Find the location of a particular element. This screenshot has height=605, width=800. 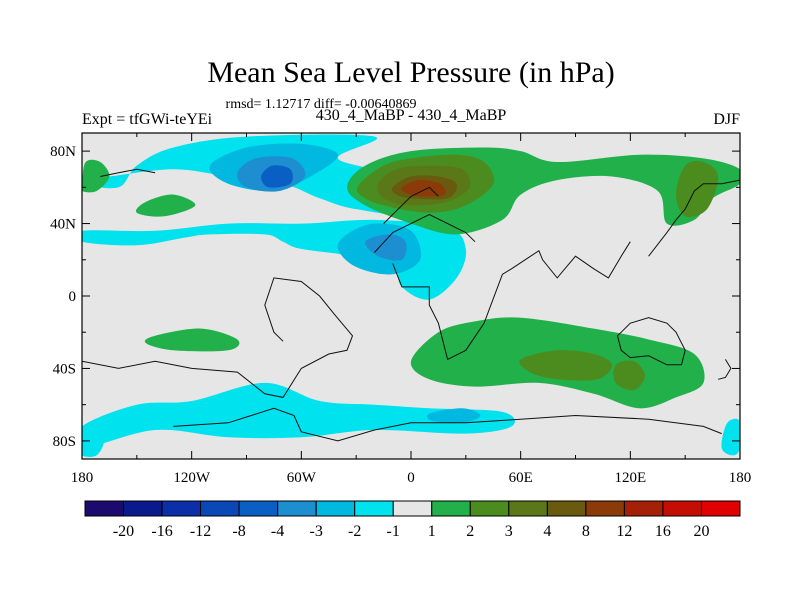

colorbar-label-2: -12 is located at coordinates (200, 531).